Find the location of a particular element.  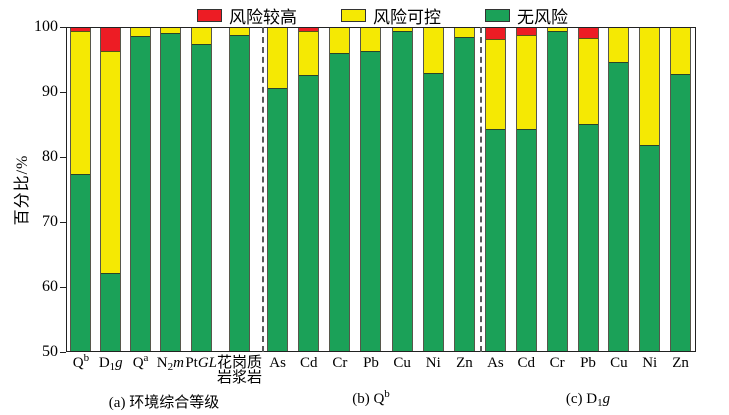

bar-cell: As is located at coordinates (495, 207).